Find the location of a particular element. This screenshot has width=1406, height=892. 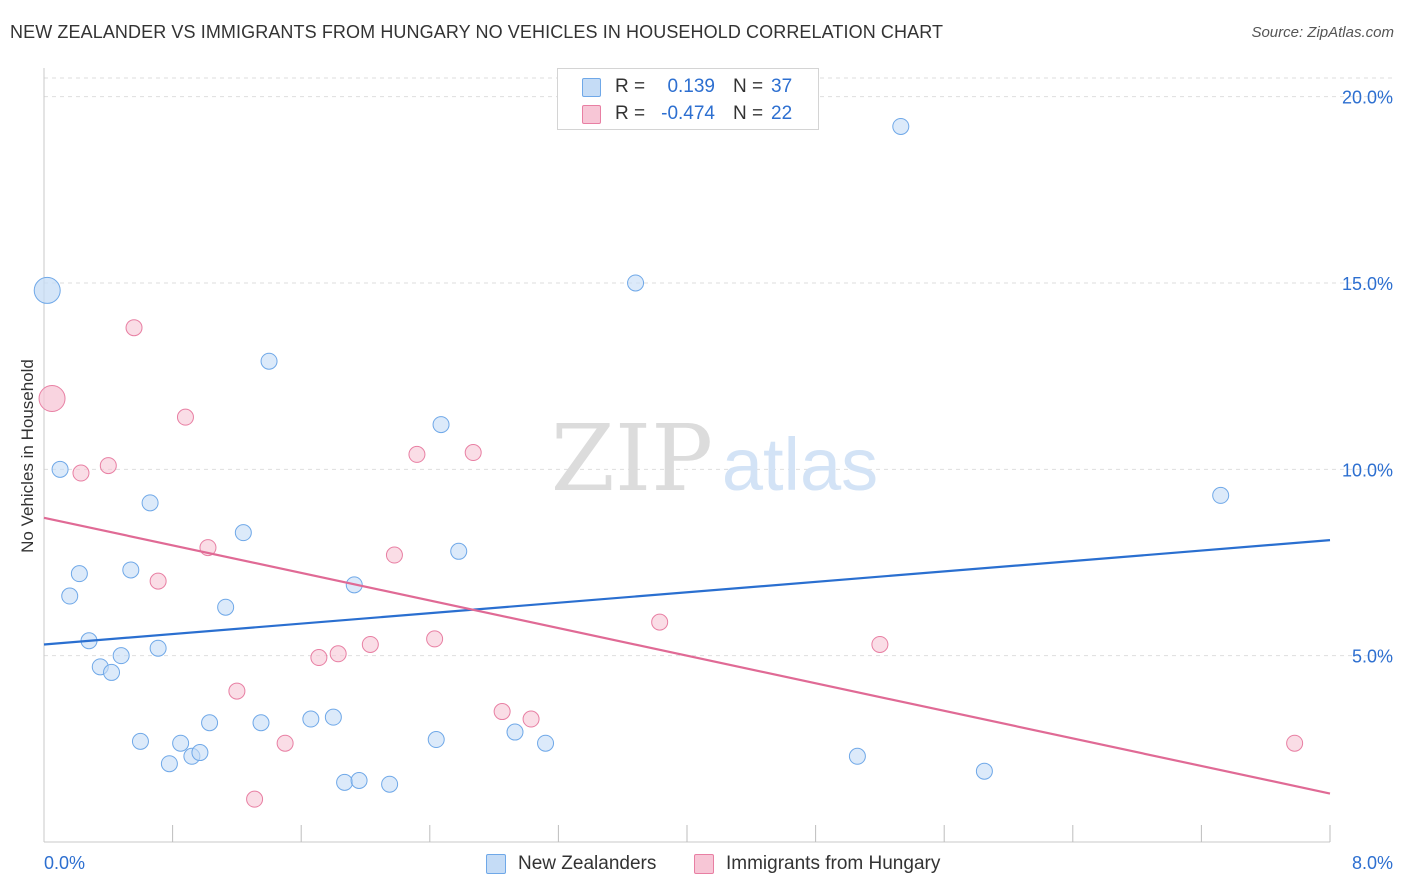

x-tick-label-max: 8.0% is located at coordinates (1372, 863).